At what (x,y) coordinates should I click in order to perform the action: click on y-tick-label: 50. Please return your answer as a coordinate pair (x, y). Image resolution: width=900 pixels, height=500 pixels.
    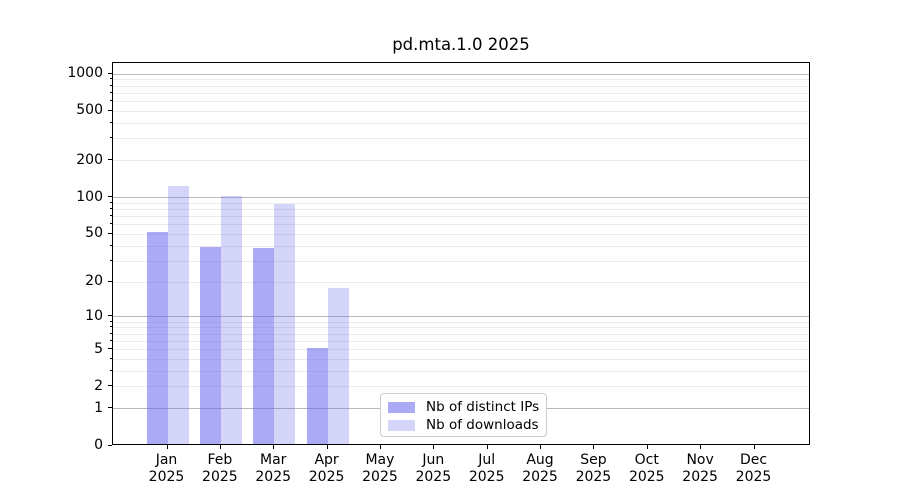
    Looking at the image, I should click on (94, 233).